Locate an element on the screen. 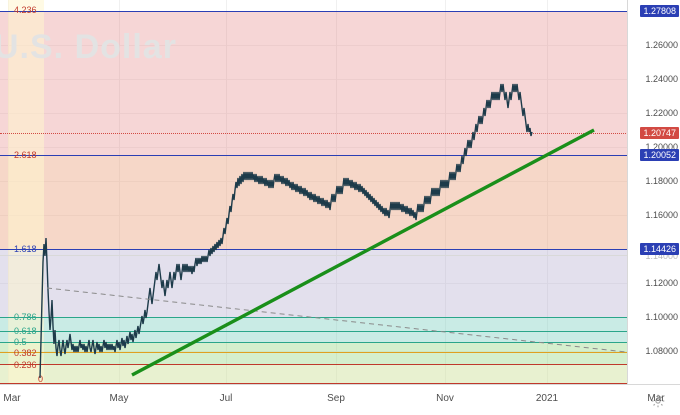 This screenshot has width=680, height=415. fib-label-0382: 0.382 is located at coordinates (25, 353).